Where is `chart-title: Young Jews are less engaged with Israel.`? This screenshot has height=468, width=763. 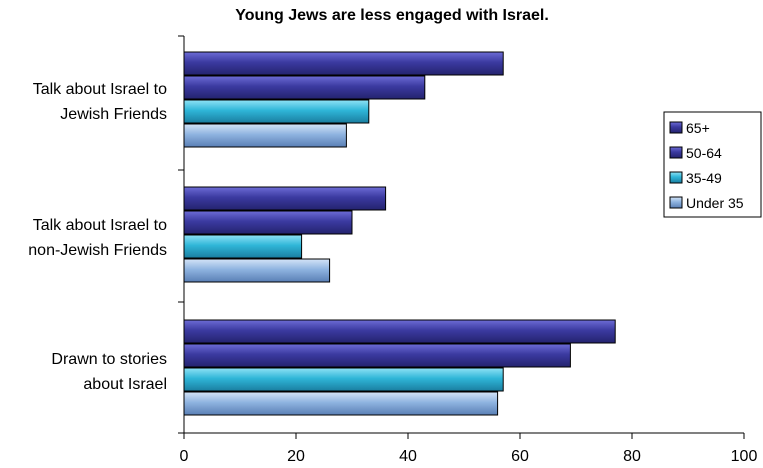
chart-title: Young Jews are less engaged with Israel. is located at coordinates (392, 15).